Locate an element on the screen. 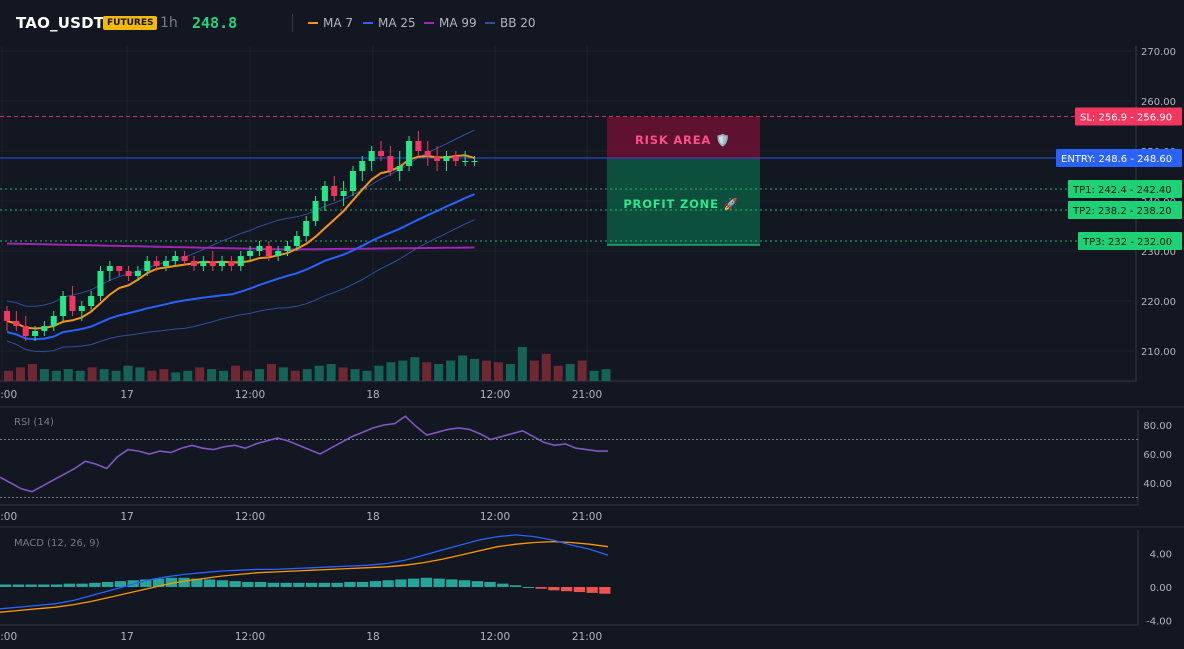  time-tick: 21:00 is located at coordinates (587, 637).